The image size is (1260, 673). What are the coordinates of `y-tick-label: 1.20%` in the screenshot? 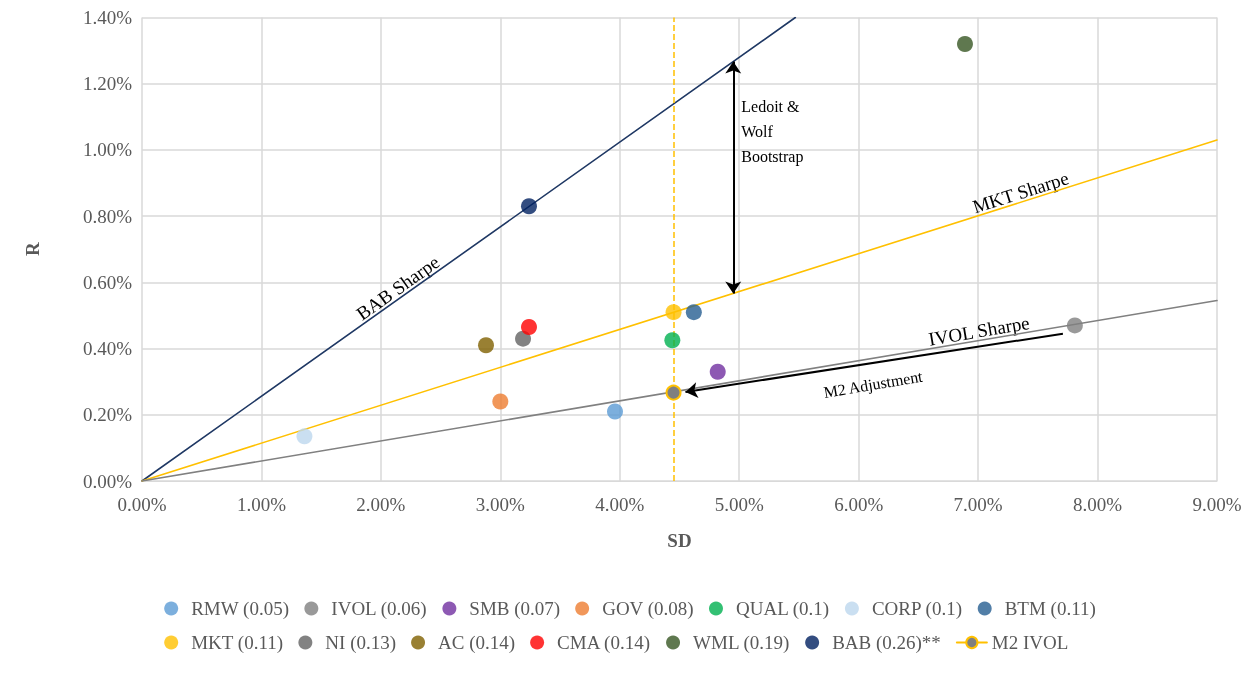 It's located at (107, 84).